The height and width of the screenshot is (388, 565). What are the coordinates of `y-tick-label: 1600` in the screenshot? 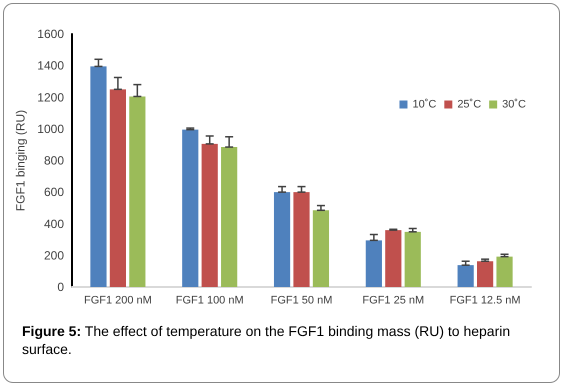 It's located at (50, 34).